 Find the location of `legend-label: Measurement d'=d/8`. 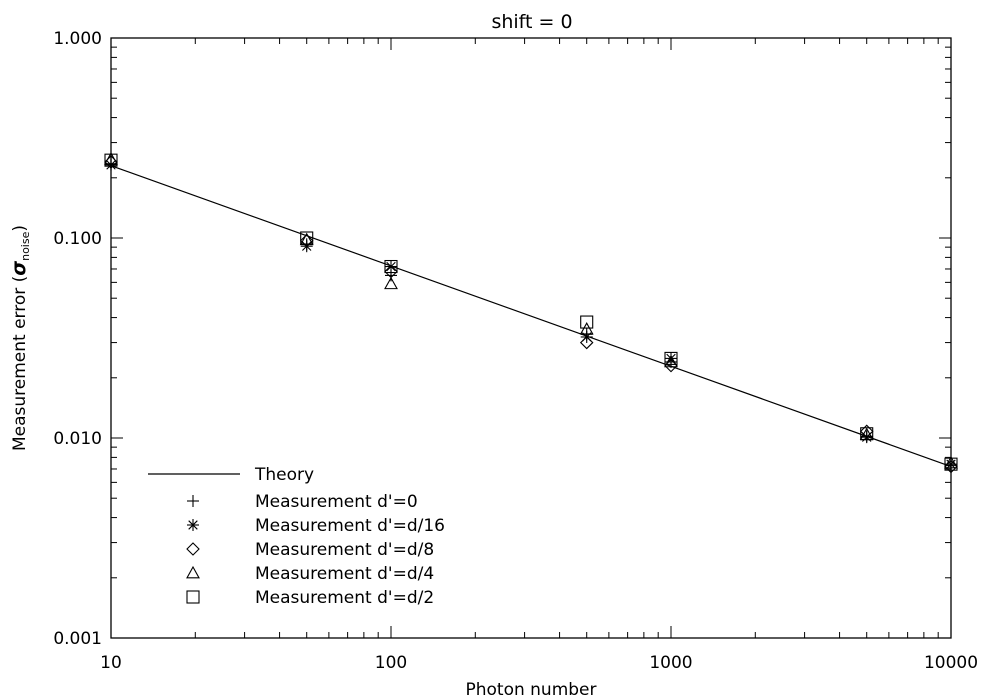

legend-label: Measurement d'=d/8 is located at coordinates (344, 550).